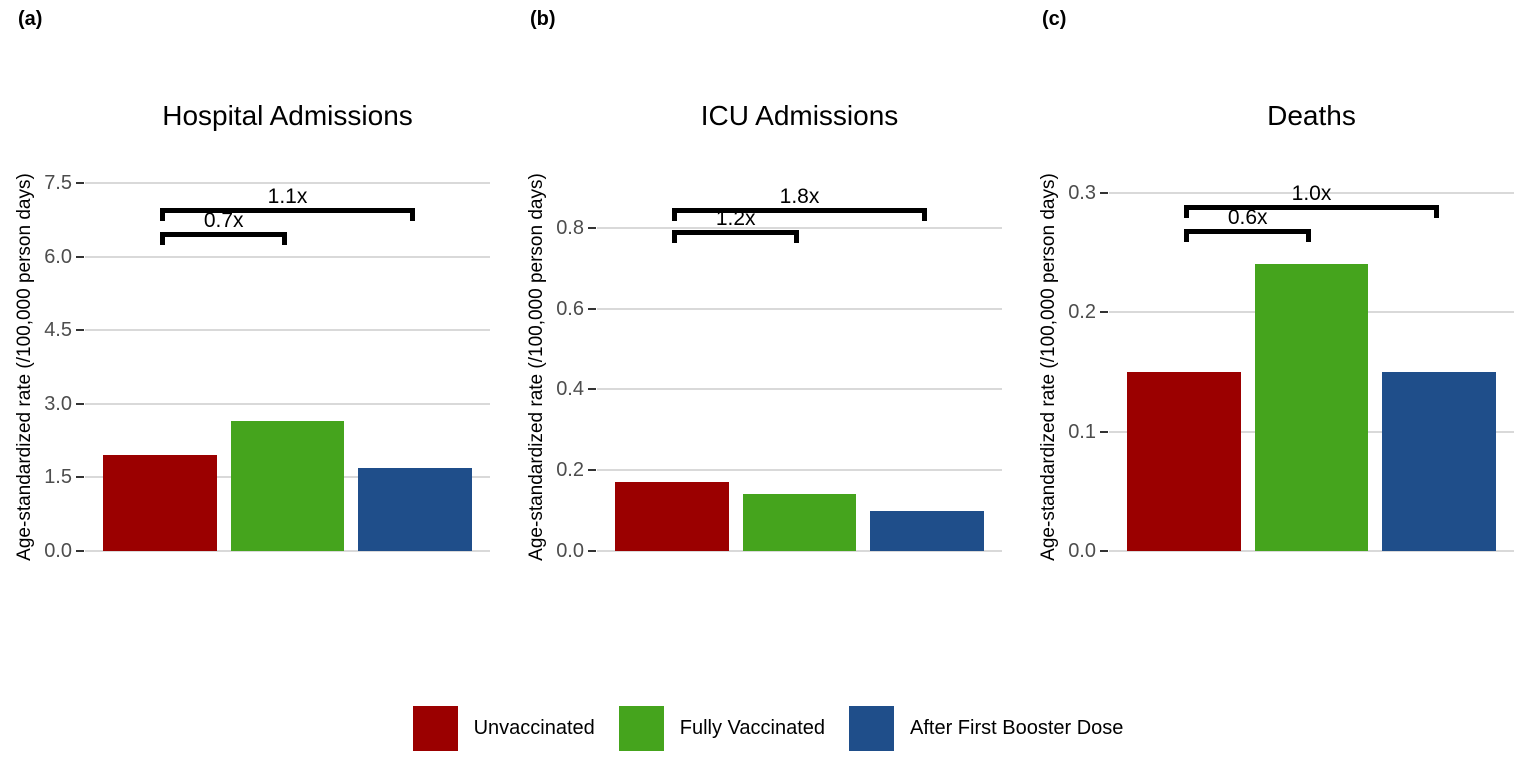  What do you see at coordinates (1082, 431) in the screenshot?
I see `y-tick-label: 0.1` at bounding box center [1082, 431].